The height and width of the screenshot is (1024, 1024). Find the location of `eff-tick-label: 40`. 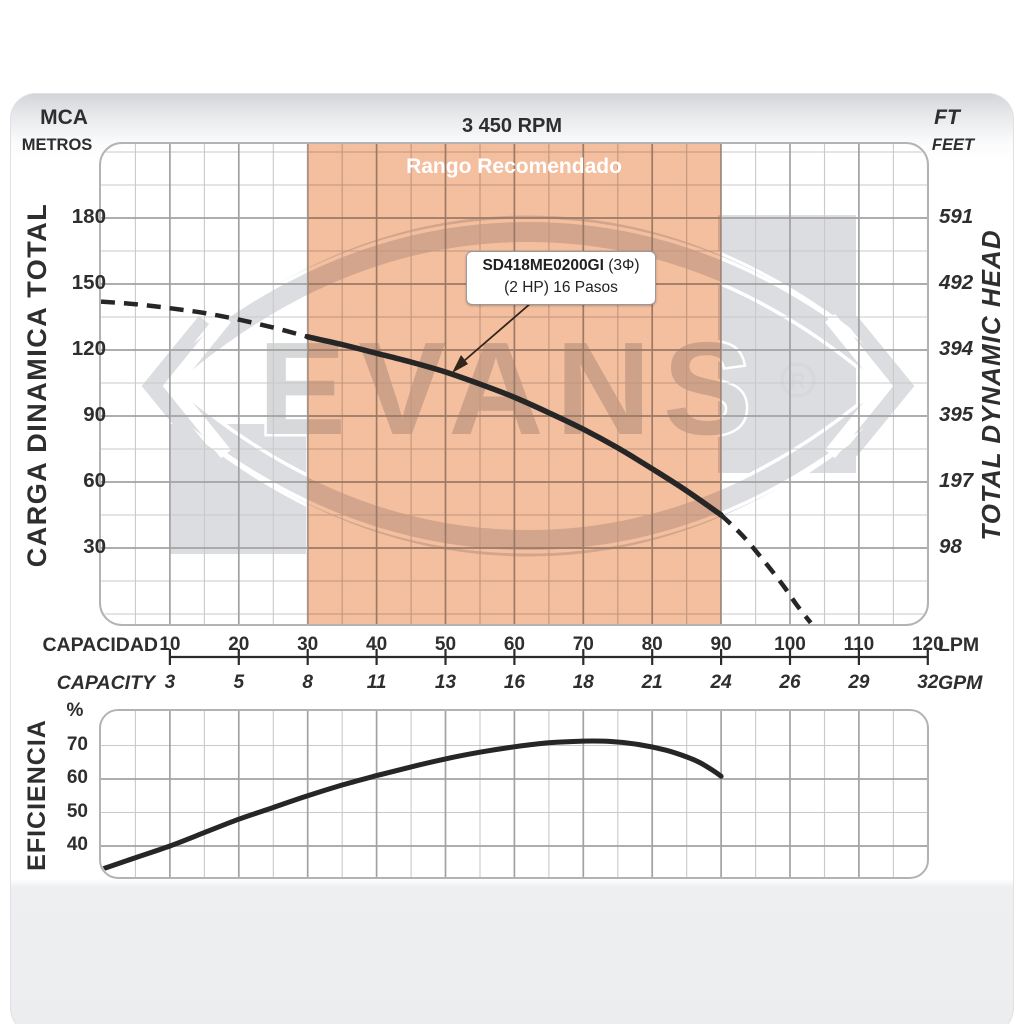

eff-tick-label: 40 is located at coordinates (77, 844).